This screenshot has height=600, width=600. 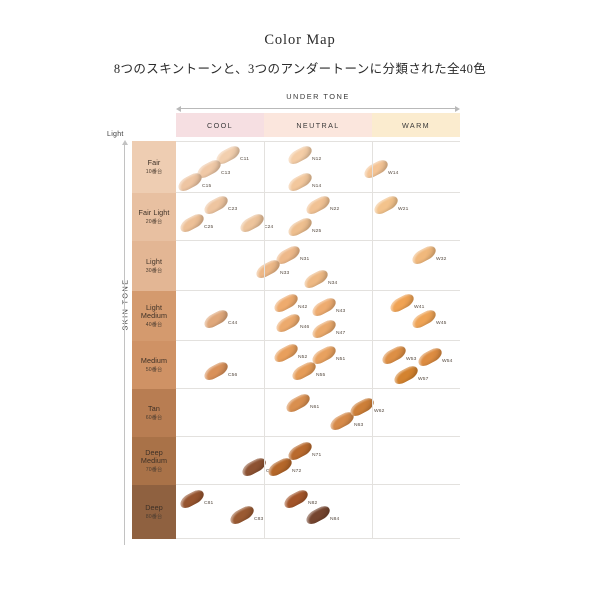 What do you see at coordinates (207, 186) in the screenshot?
I see `shade-code-label: C15` at bounding box center [207, 186].